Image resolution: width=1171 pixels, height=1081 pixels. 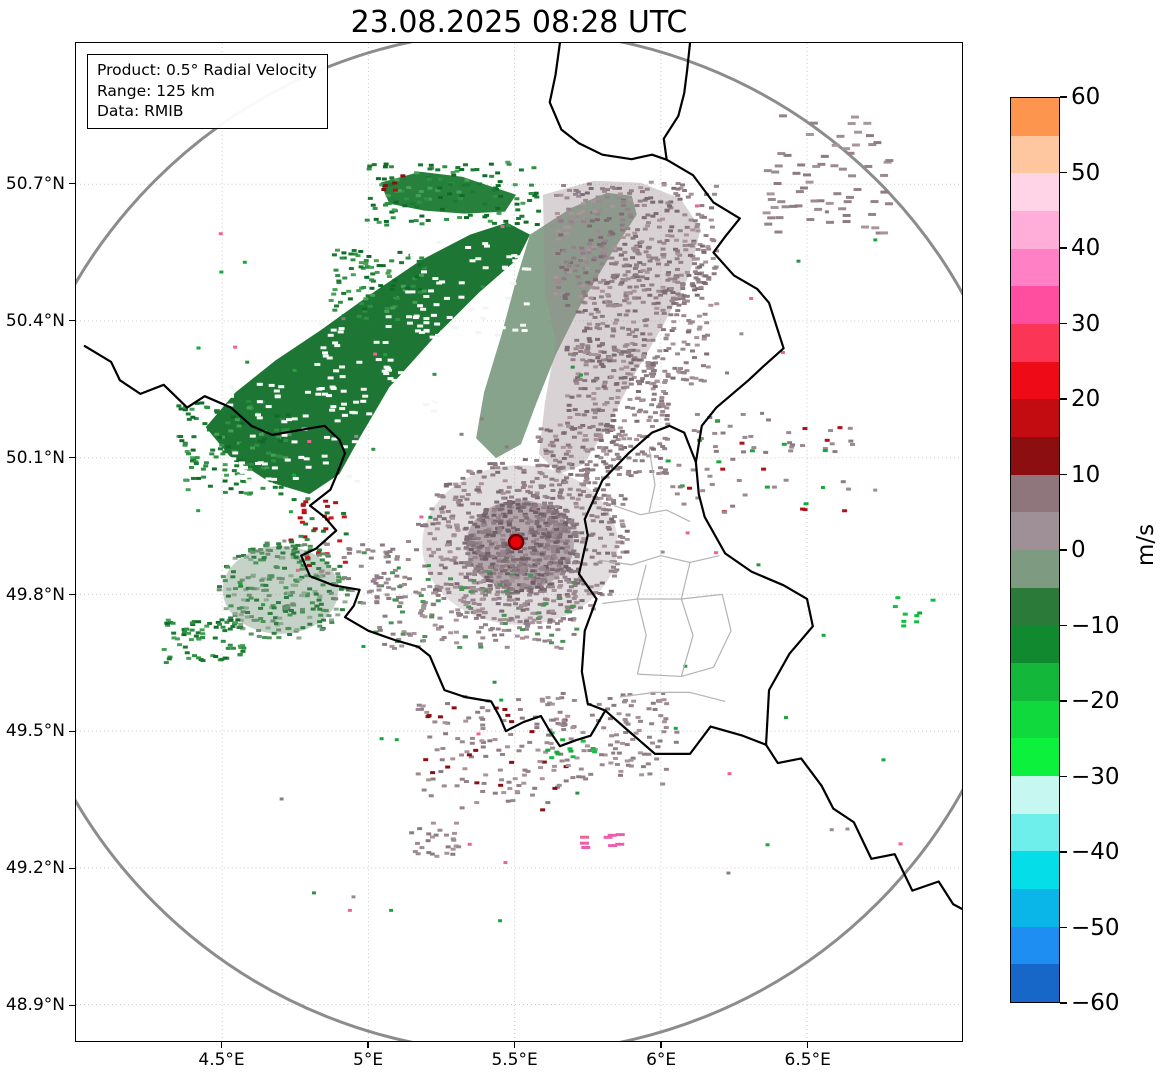 I want to click on country-border, so click(x=637, y=568).